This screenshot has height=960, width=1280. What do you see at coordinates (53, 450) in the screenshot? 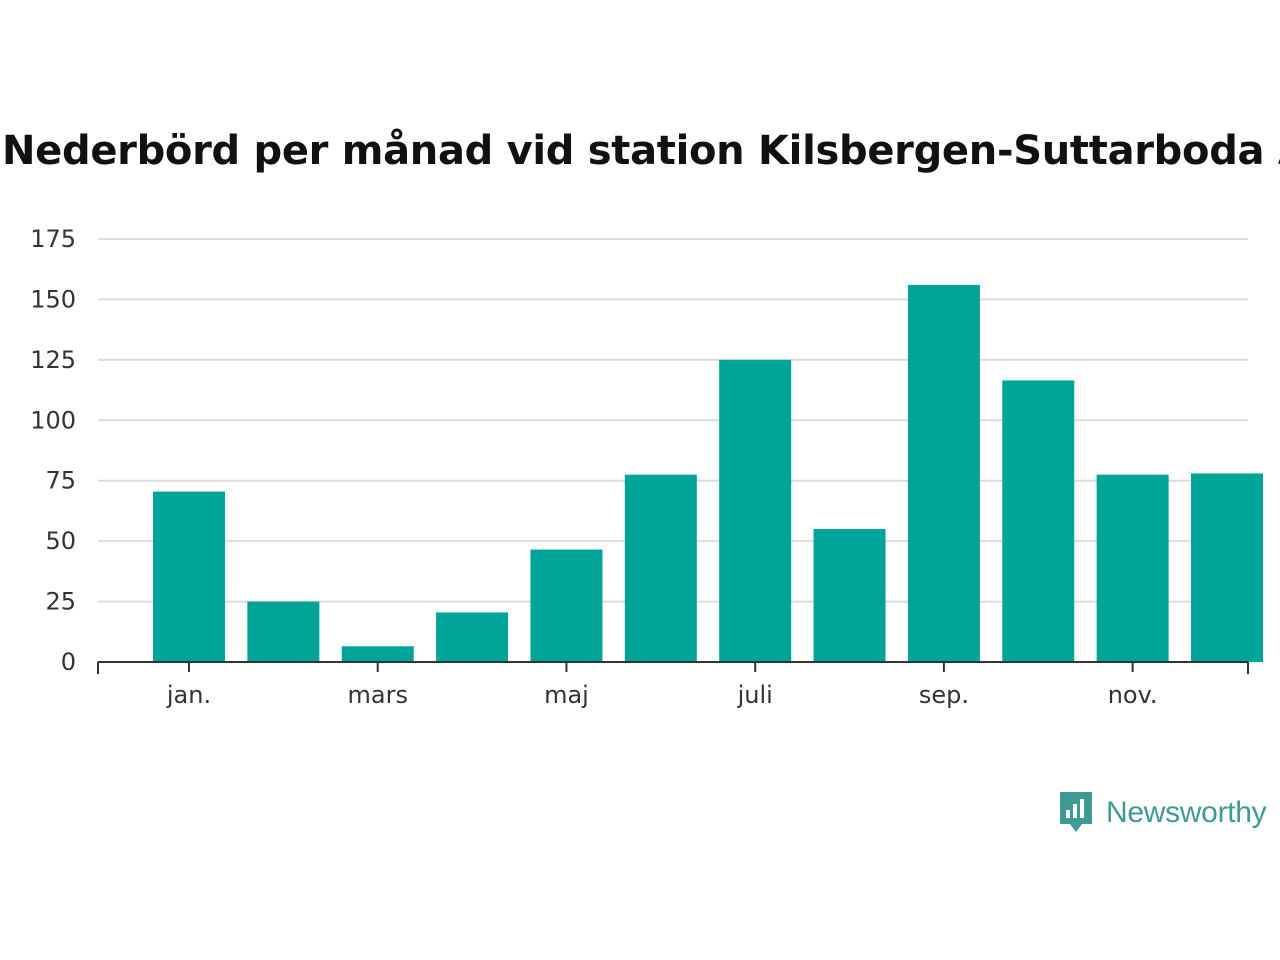
I see `y-axis-ticks: 0 25 50 75 100 125 150 175` at bounding box center [53, 450].